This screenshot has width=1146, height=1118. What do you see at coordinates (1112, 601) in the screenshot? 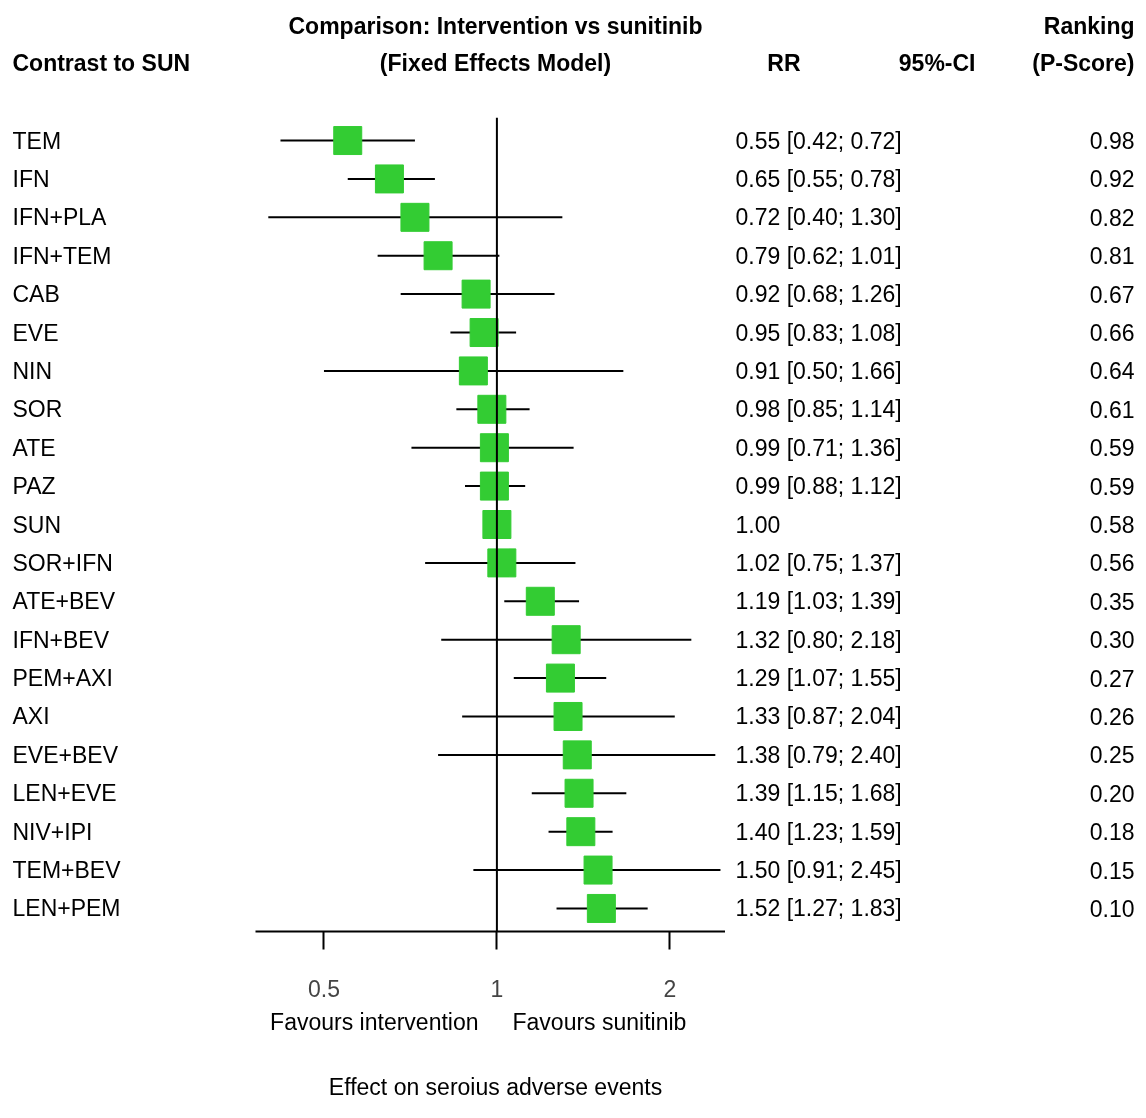
I see `text: 0.35` at bounding box center [1112, 601].